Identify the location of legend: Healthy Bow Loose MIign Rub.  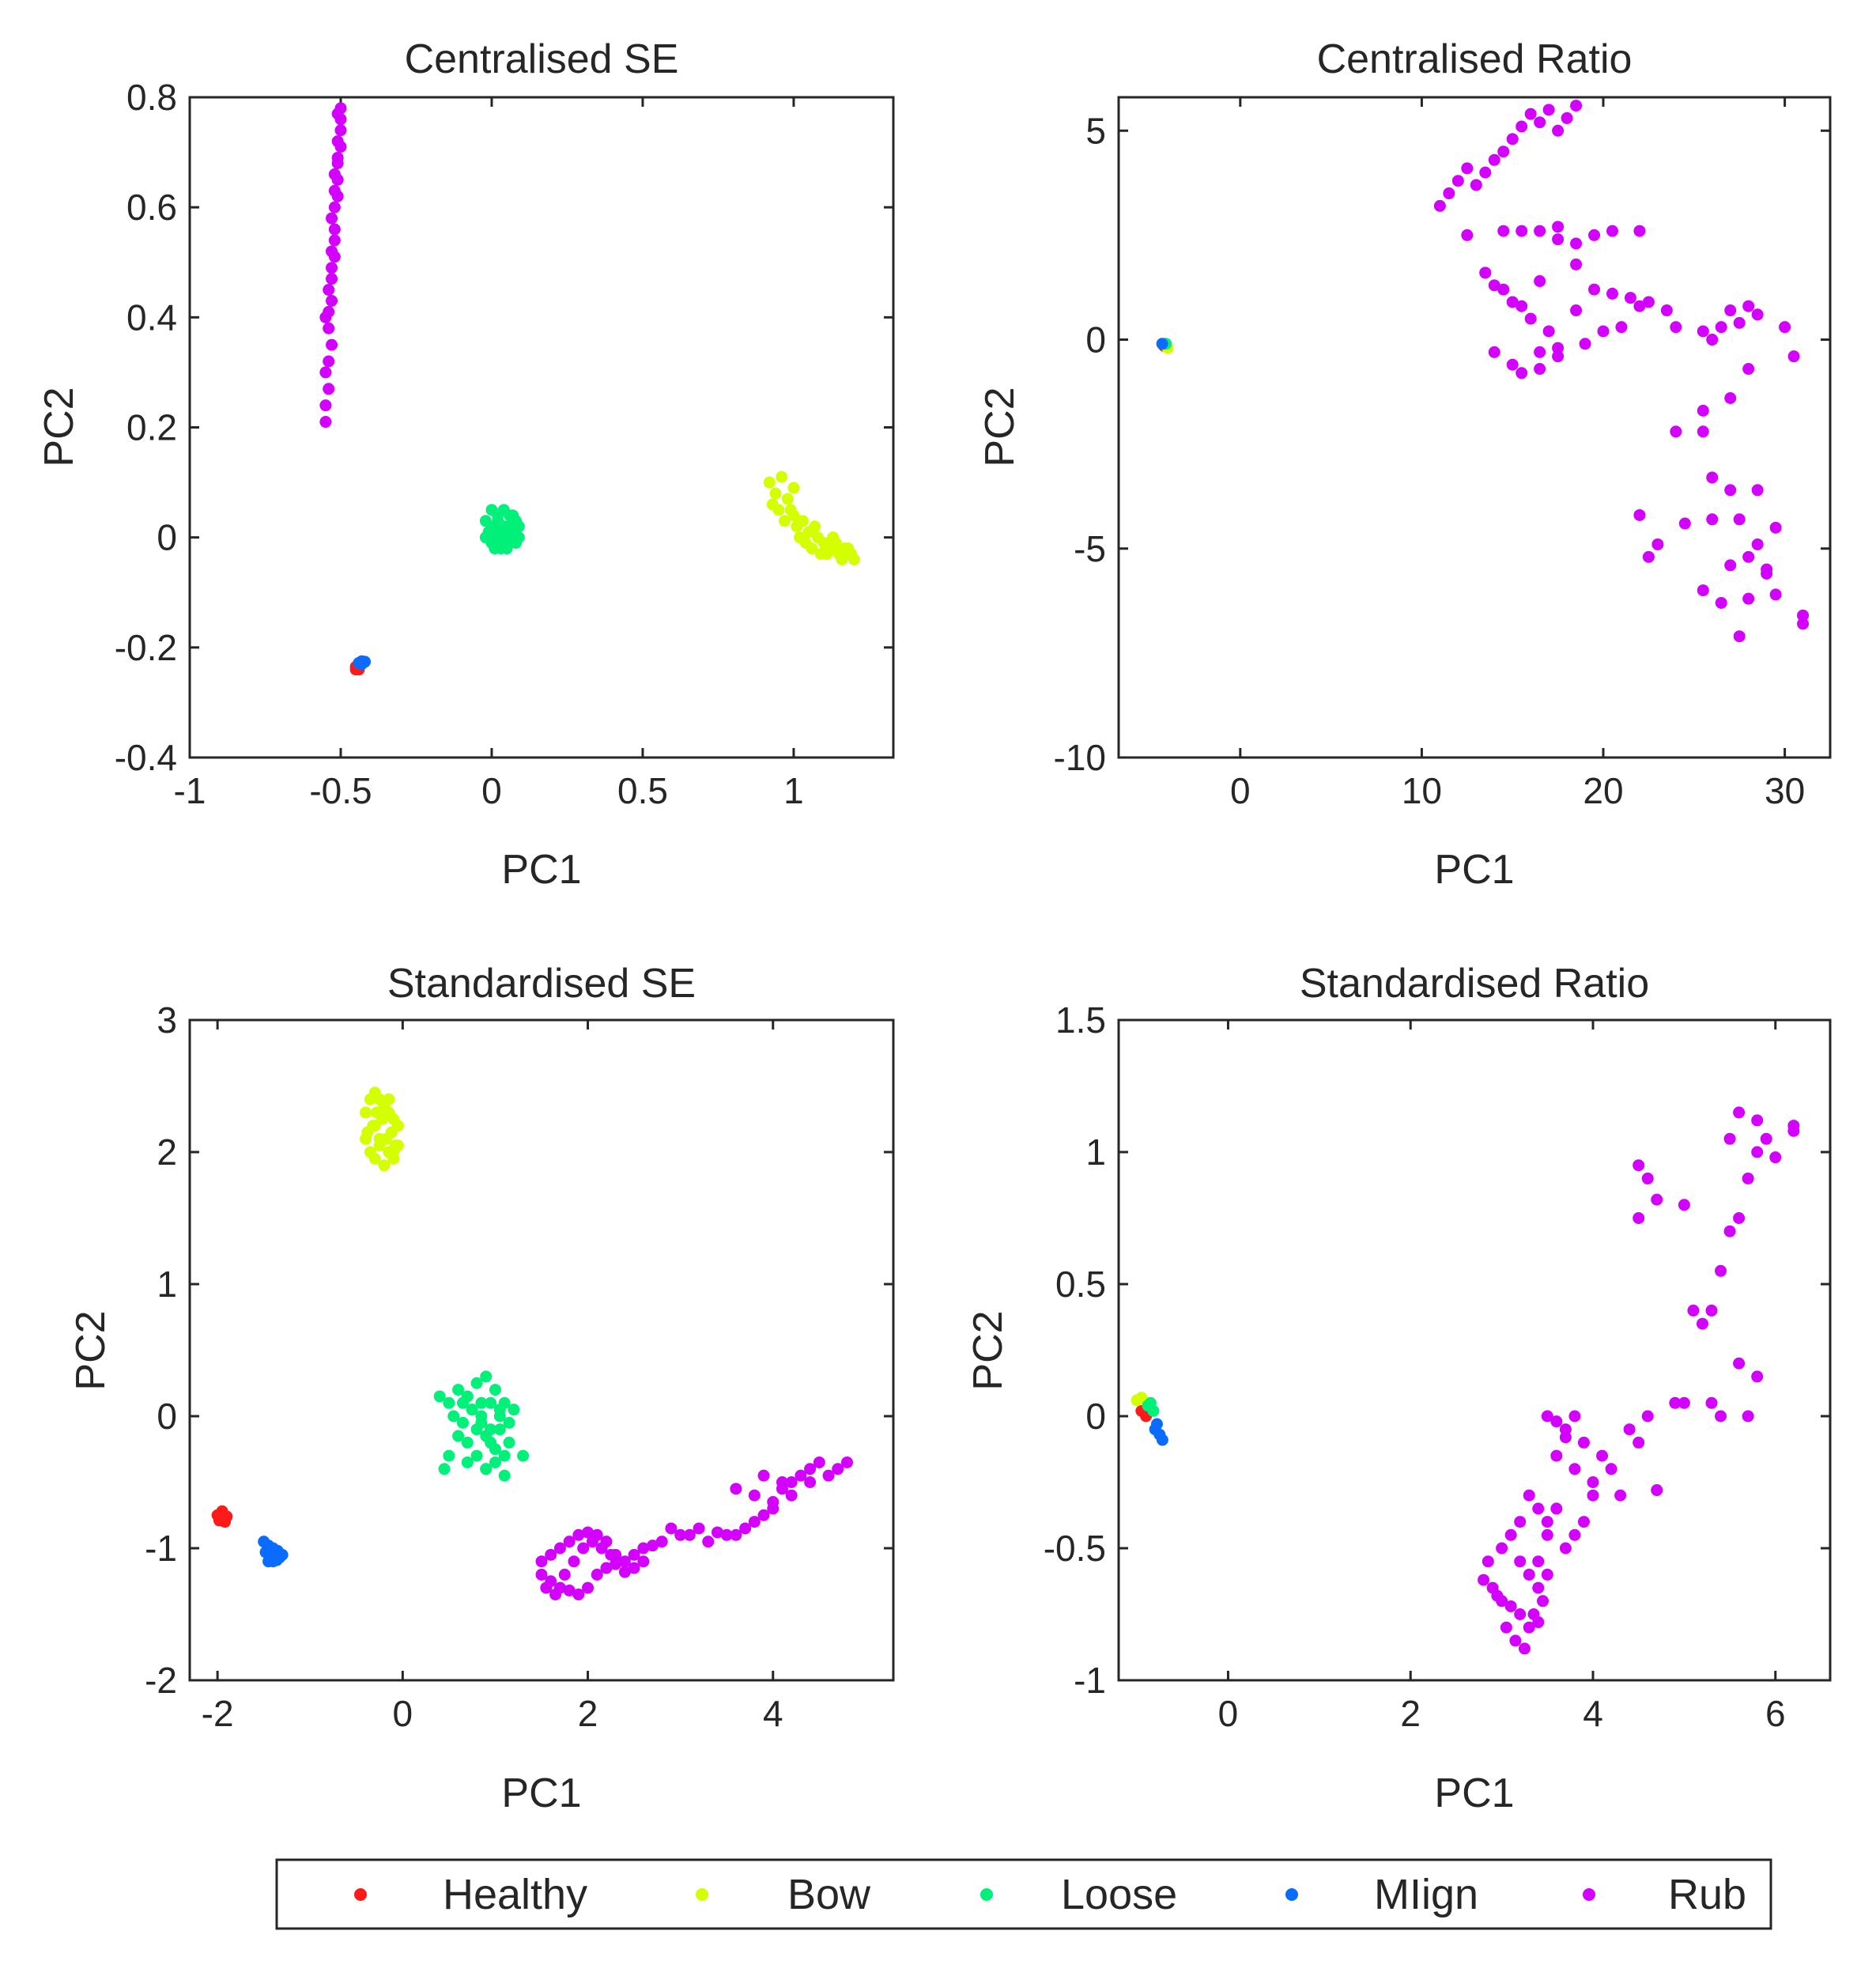
(1024, 1894).